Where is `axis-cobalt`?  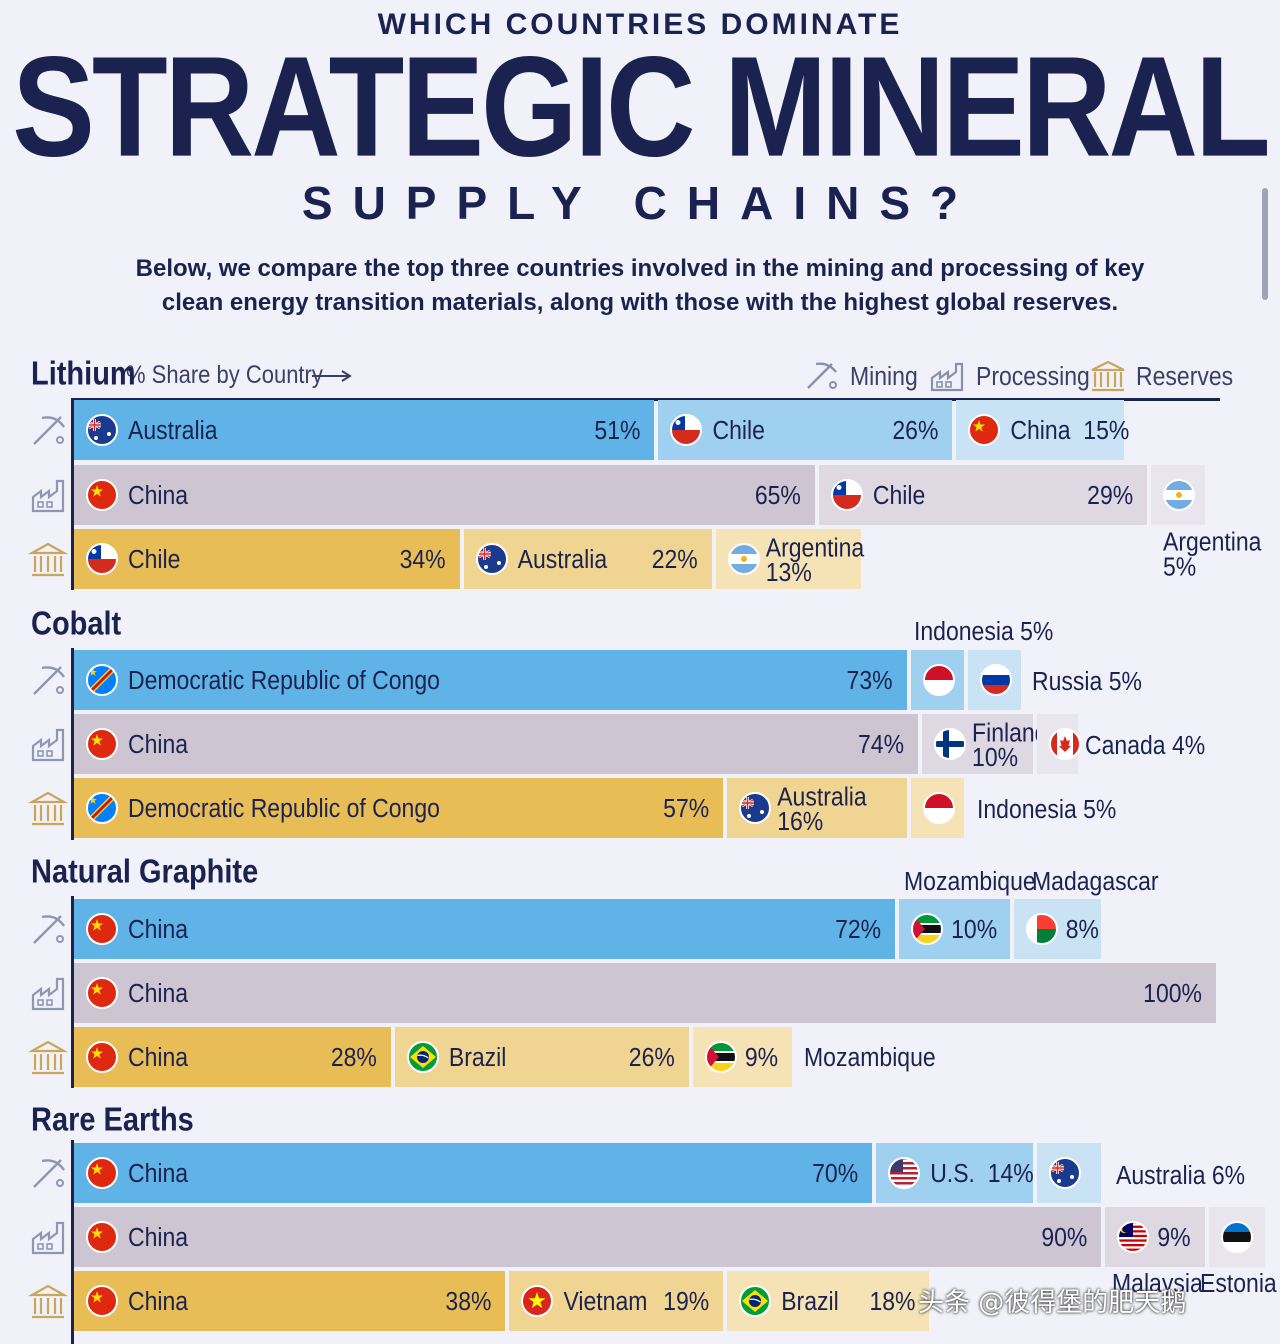 axis-cobalt is located at coordinates (72, 744).